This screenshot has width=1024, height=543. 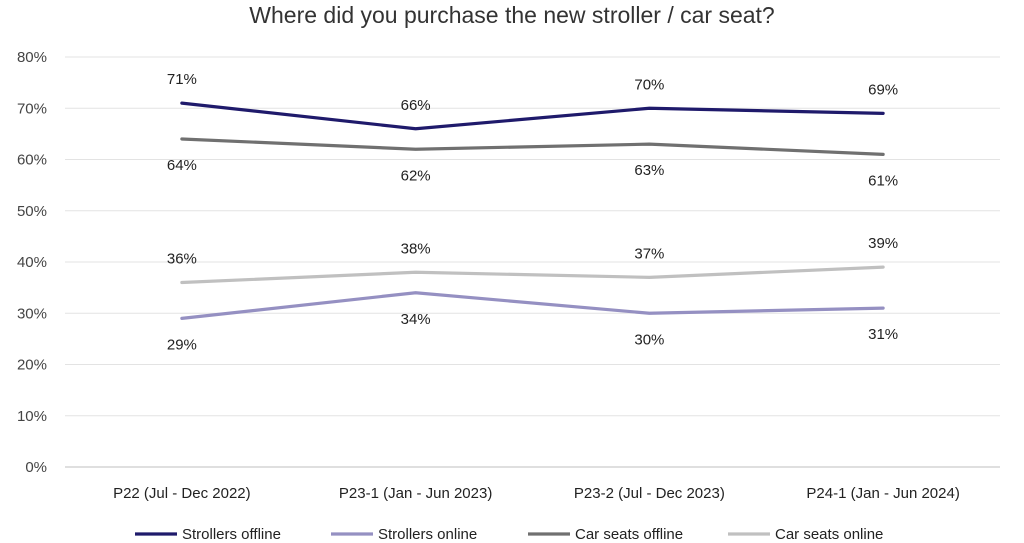 I want to click on data-label: 69%, so click(x=883, y=89).